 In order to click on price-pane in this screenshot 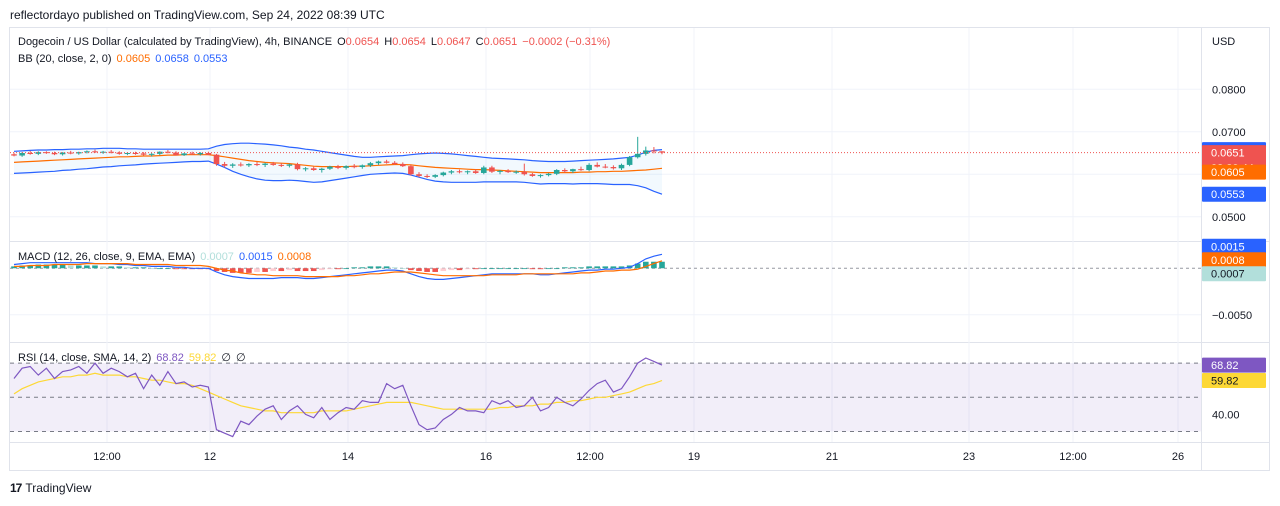, I will do `click(605, 165)`.